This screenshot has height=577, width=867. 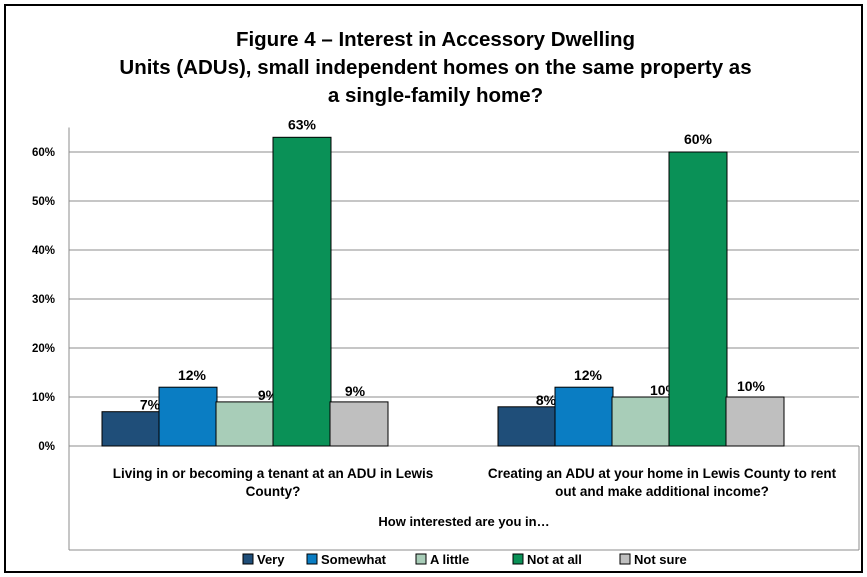 What do you see at coordinates (150, 405) in the screenshot?
I see `data-label: 7%` at bounding box center [150, 405].